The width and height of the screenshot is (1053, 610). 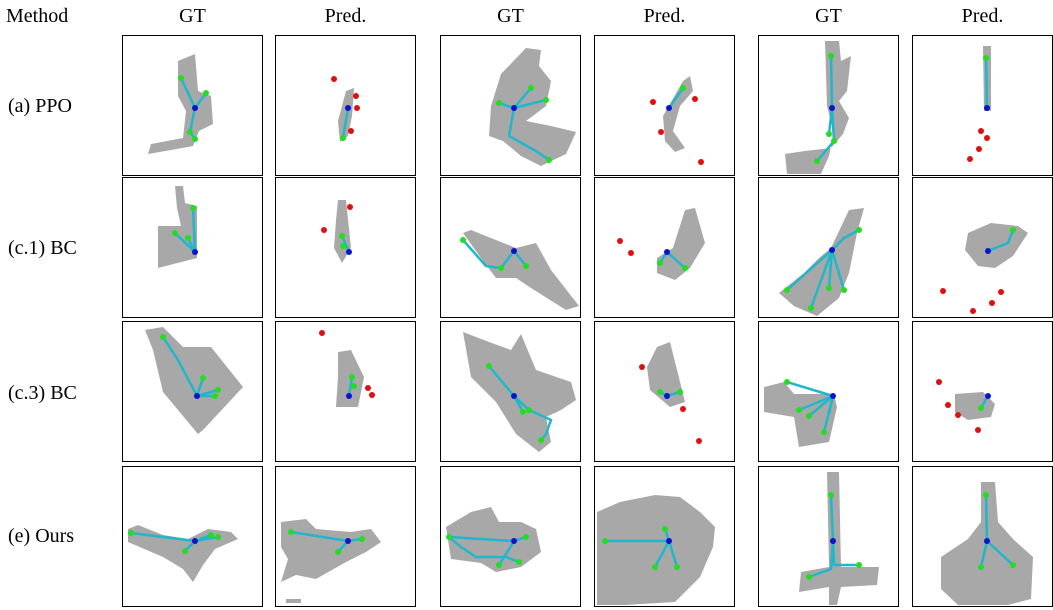 I want to click on column-header-gt-1: GT, so click(x=192, y=16).